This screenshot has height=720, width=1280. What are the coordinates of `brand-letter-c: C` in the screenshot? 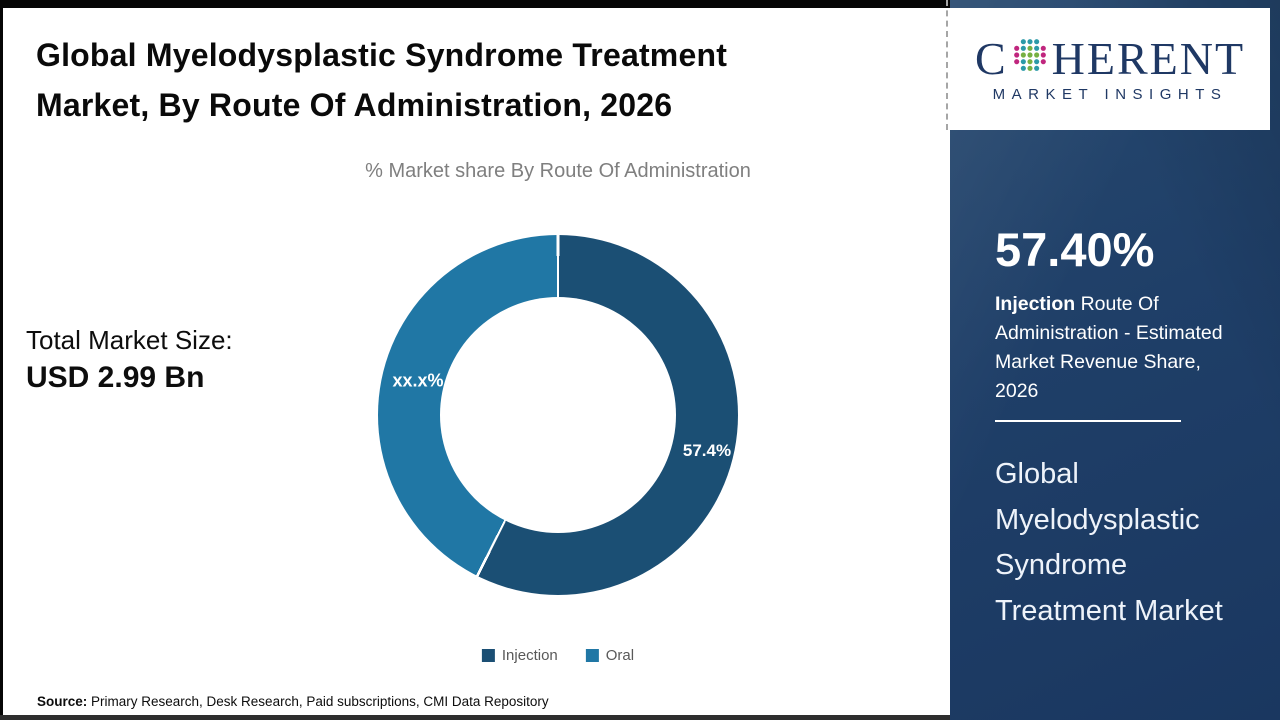 It's located at (991, 58).